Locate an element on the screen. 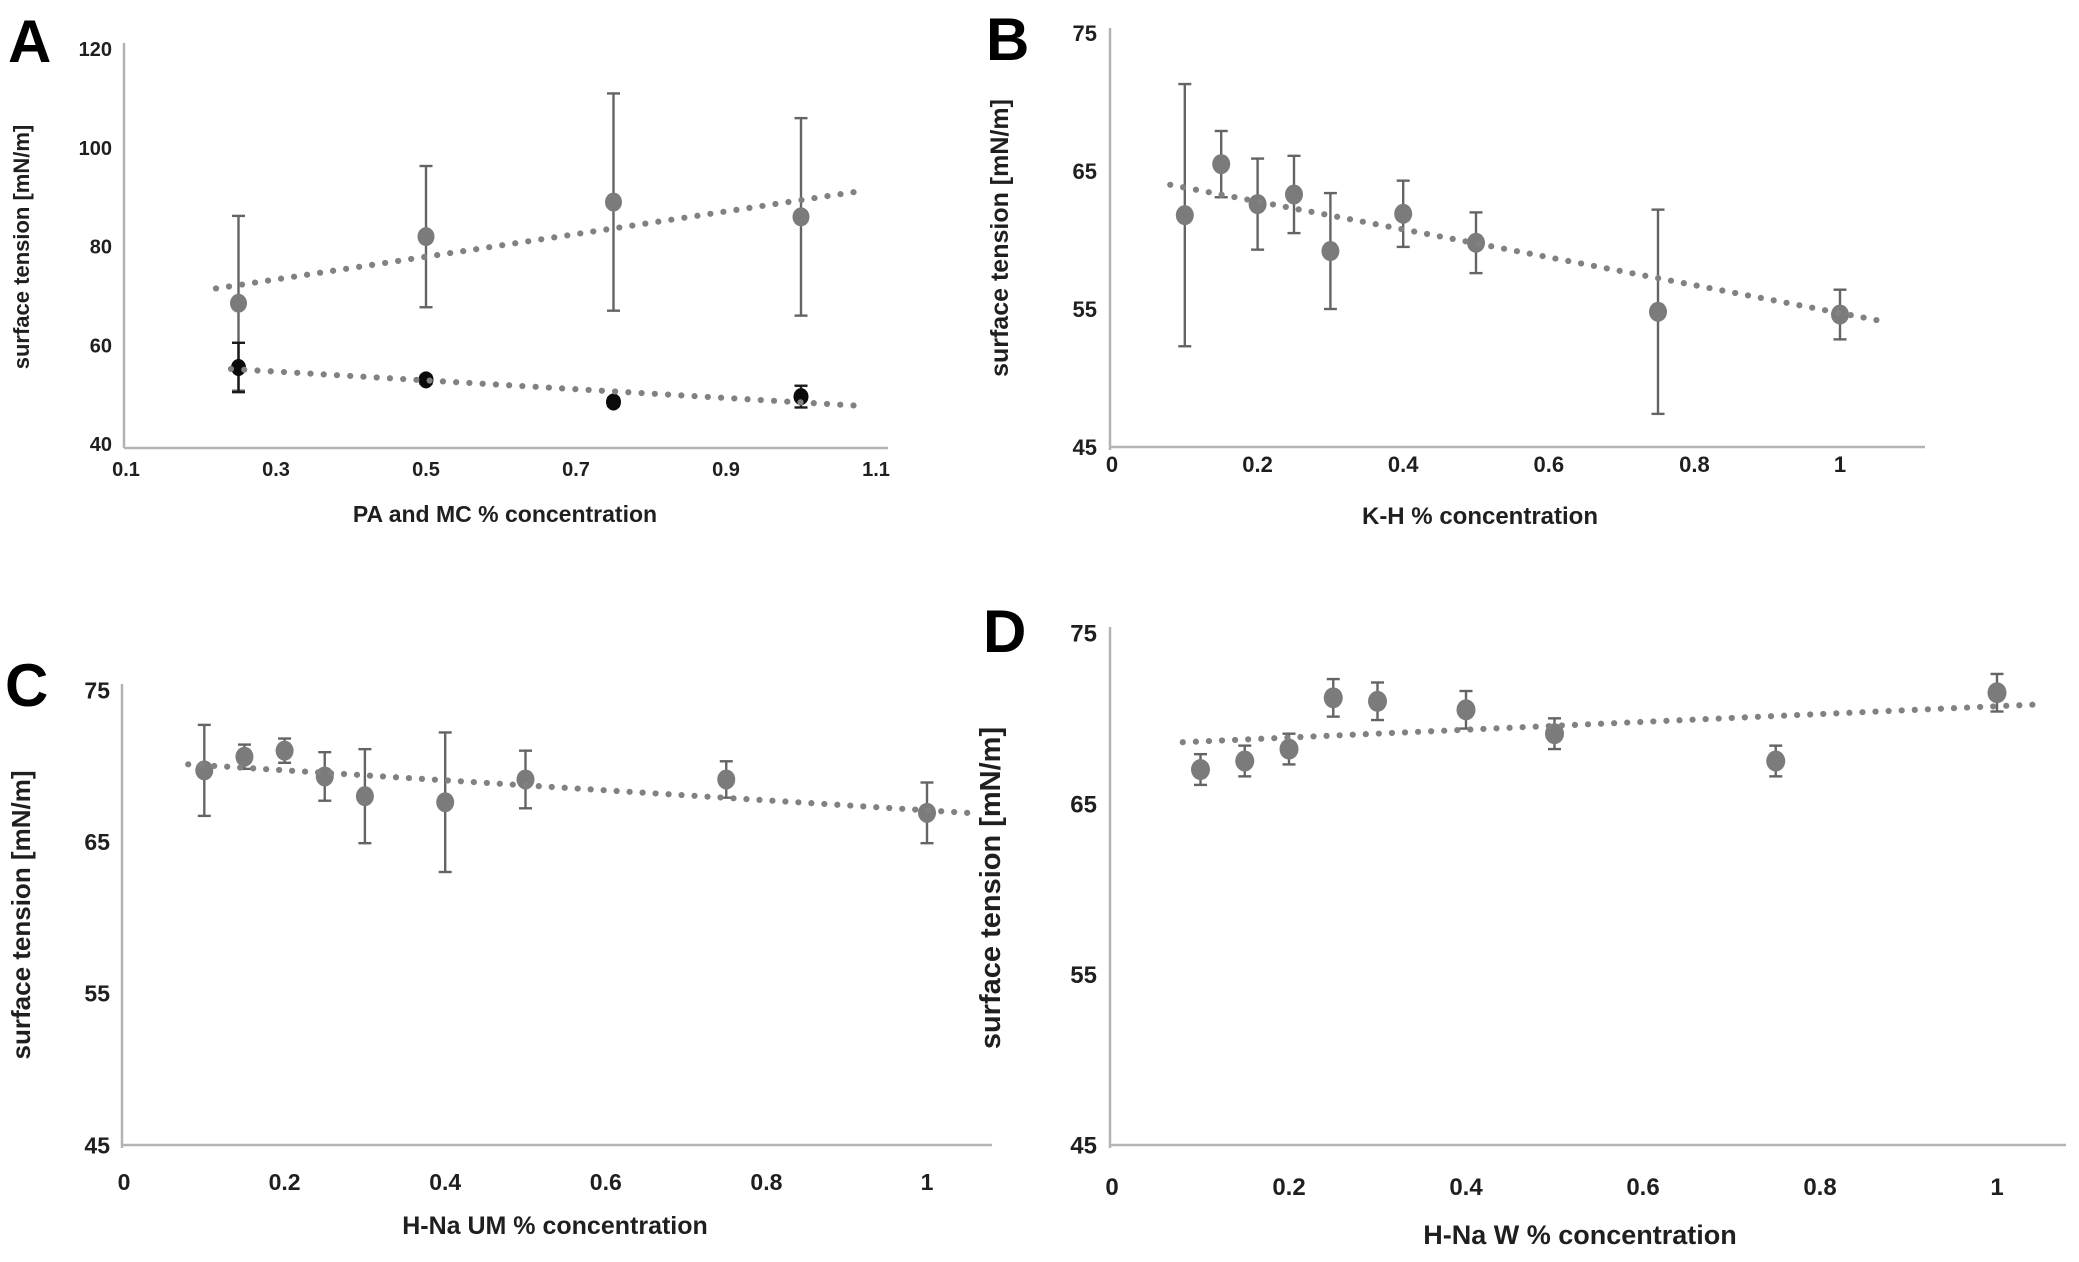 This screenshot has width=2079, height=1262. panel-D-x-tick-0.2: 0.2 is located at coordinates (1288, 1187).